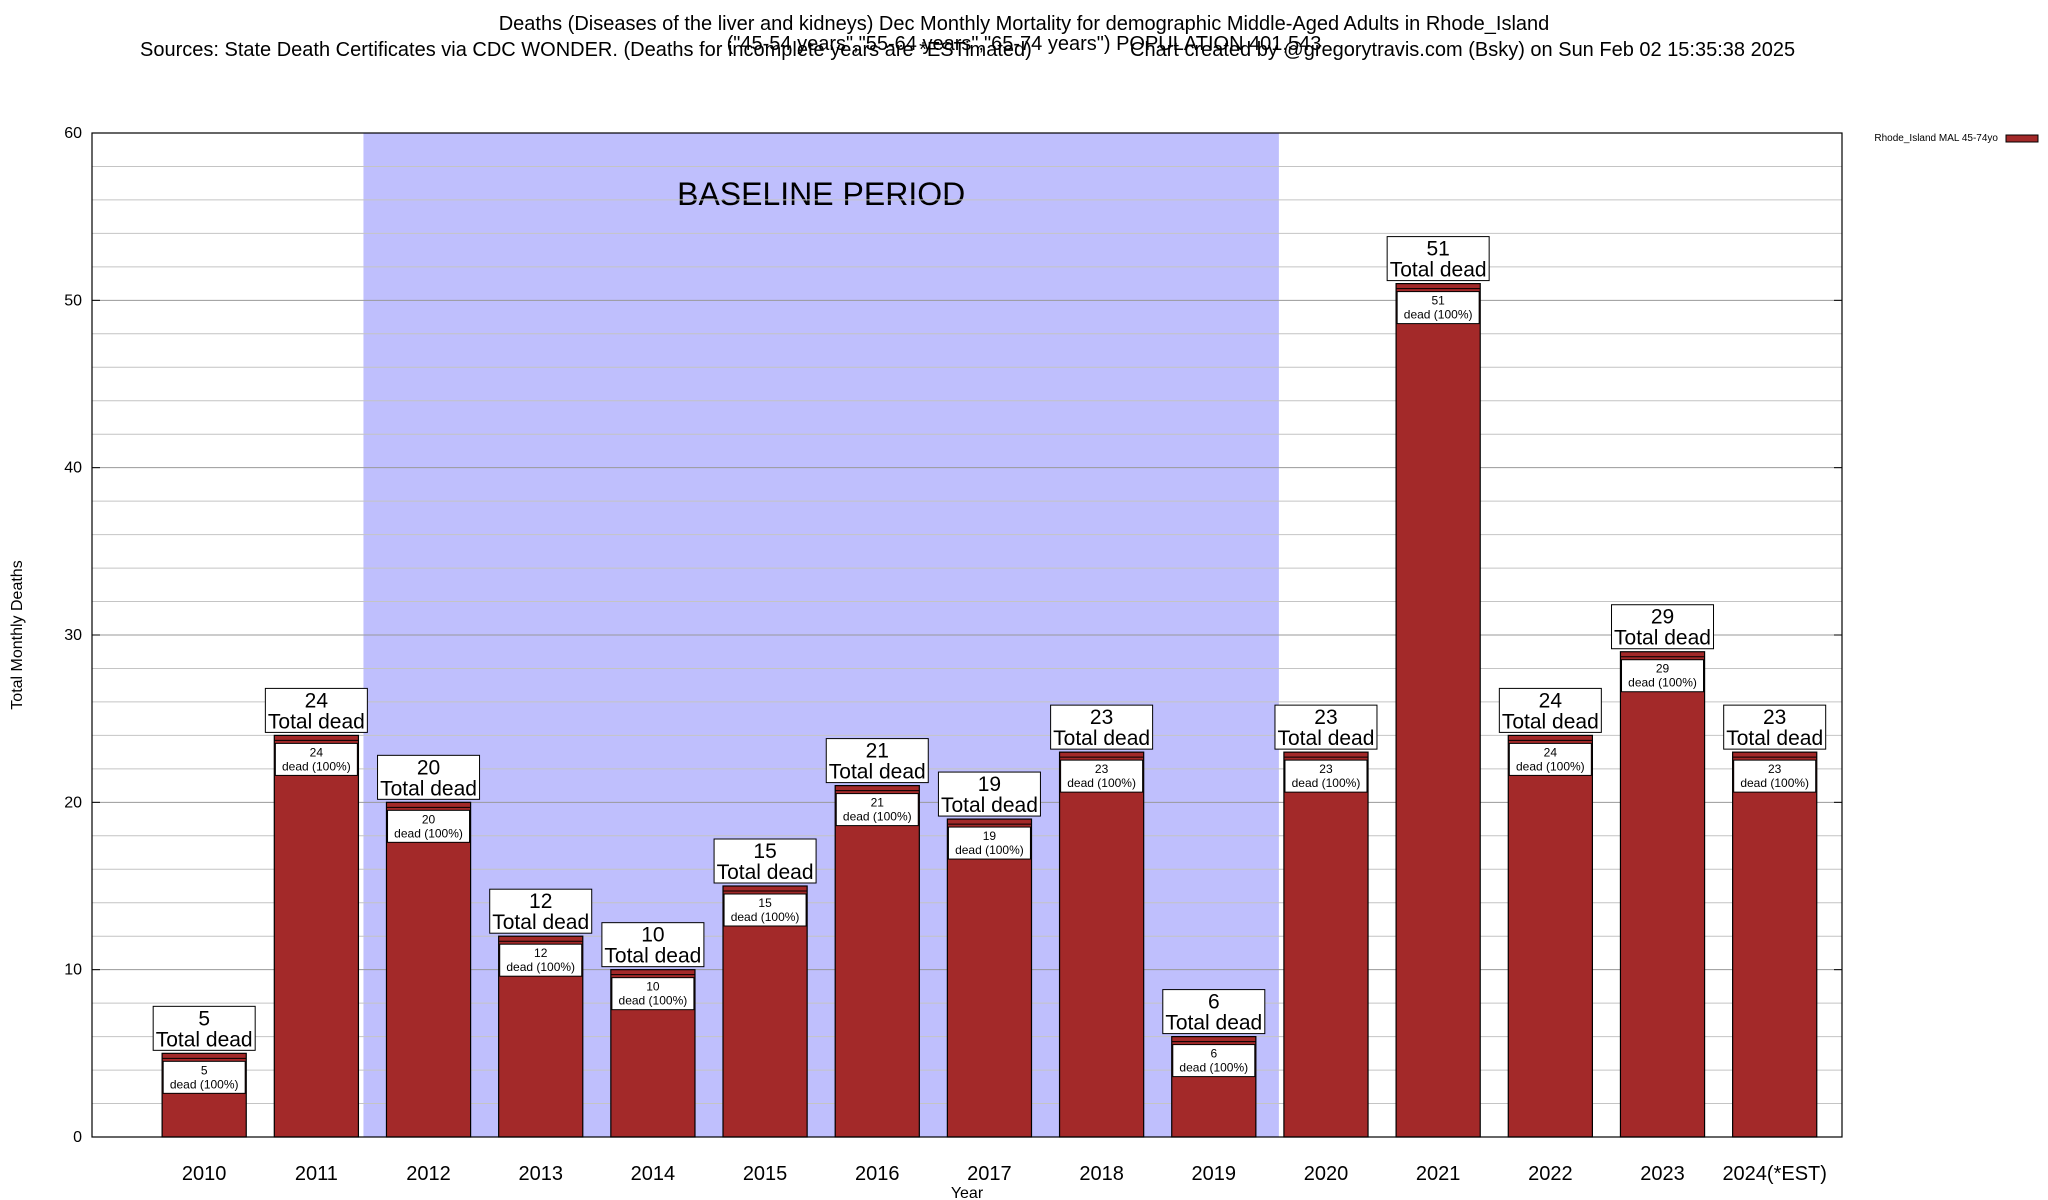  I want to click on bar-inner-label: 10, so click(653, 987).